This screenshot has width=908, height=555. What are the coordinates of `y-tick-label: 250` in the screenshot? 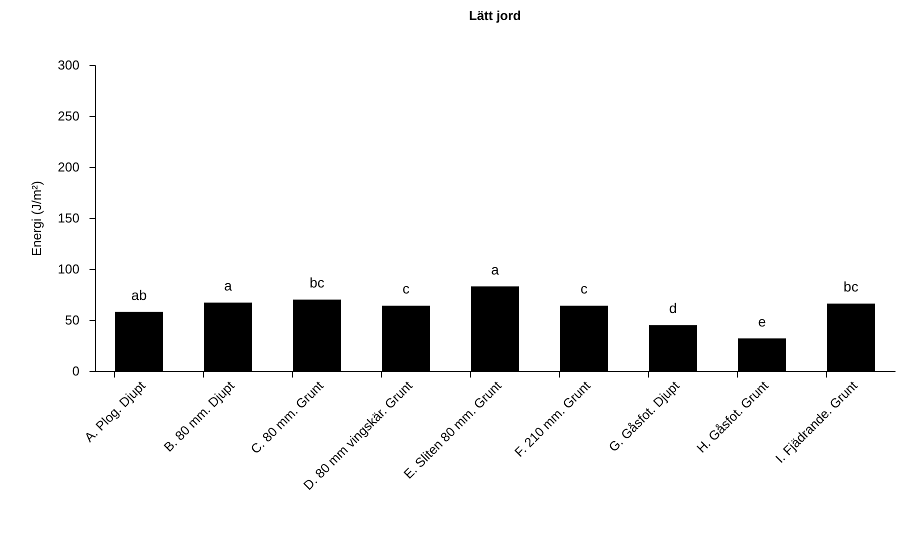 It's located at (69, 116).